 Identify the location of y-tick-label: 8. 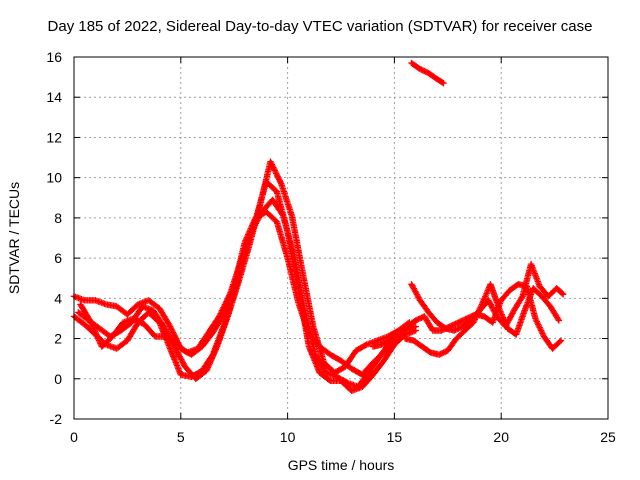
(58, 218).